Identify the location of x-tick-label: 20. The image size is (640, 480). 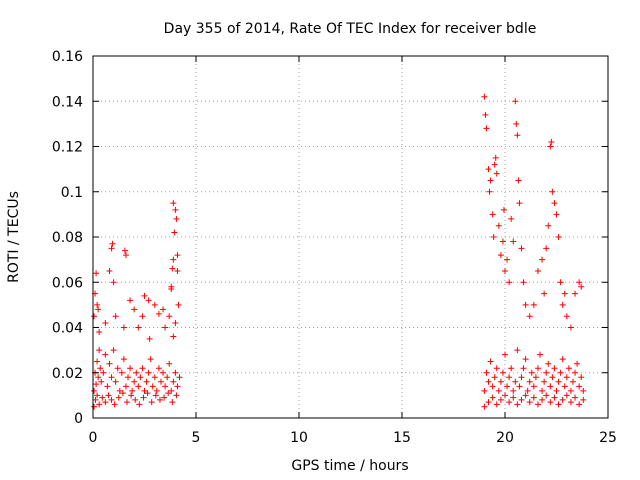
(505, 438).